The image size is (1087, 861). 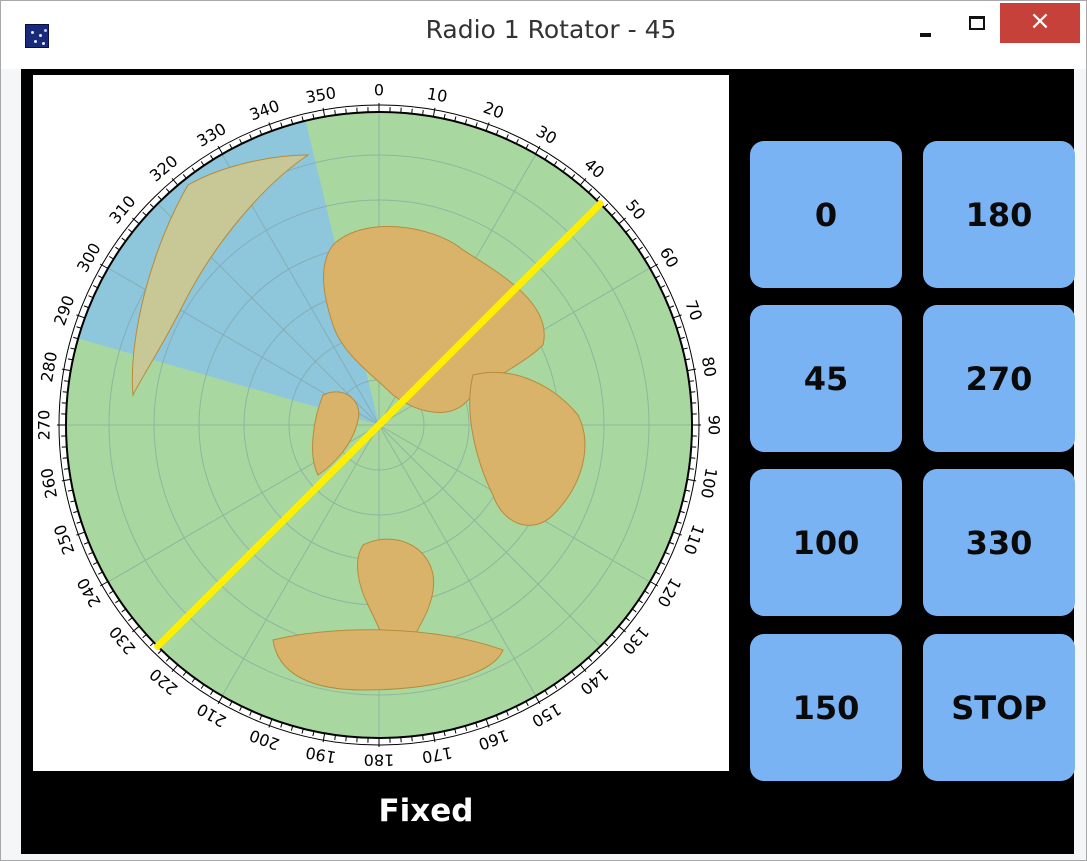 I want to click on starfield-app-icon, so click(x=37, y=36).